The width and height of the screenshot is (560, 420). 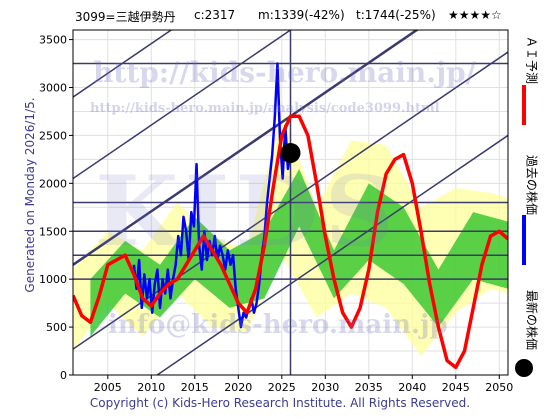 What do you see at coordinates (247, 211) in the screenshot?
I see `watermark-logo: KIDS` at bounding box center [247, 211].